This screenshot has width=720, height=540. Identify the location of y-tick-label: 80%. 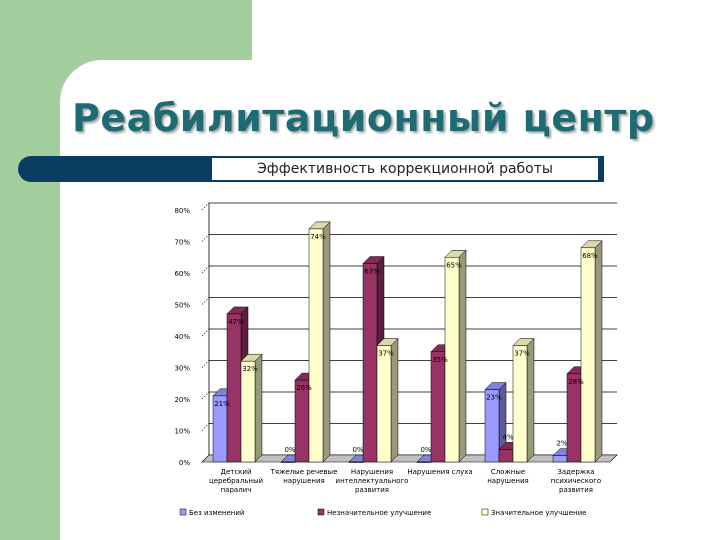
(182, 211).